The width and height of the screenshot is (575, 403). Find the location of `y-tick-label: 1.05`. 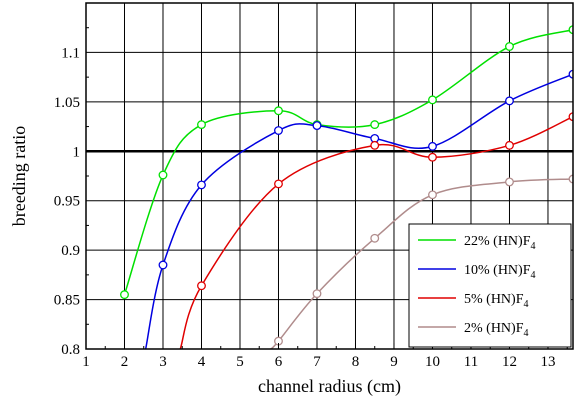

y-tick-label: 1.05 is located at coordinates (67, 103).